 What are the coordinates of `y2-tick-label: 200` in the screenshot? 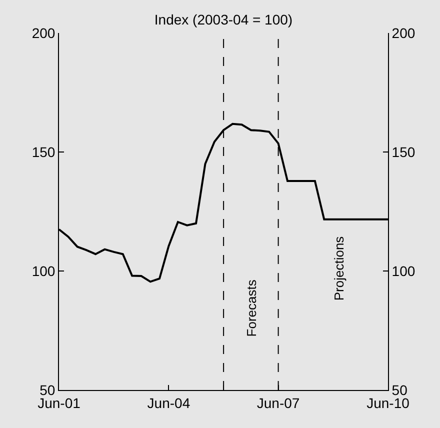 It's located at (404, 32).